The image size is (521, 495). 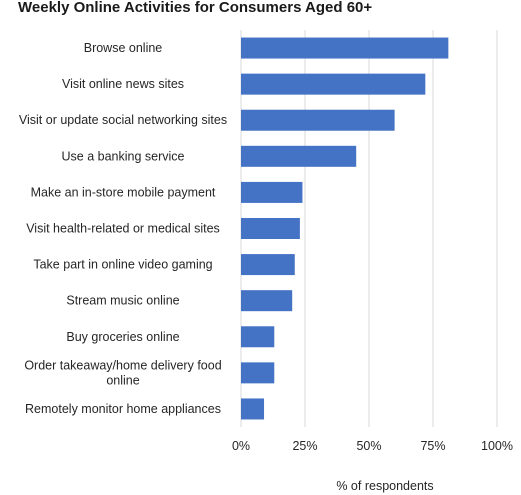 What do you see at coordinates (497, 446) in the screenshot?
I see `x-tick-label: 100%` at bounding box center [497, 446].